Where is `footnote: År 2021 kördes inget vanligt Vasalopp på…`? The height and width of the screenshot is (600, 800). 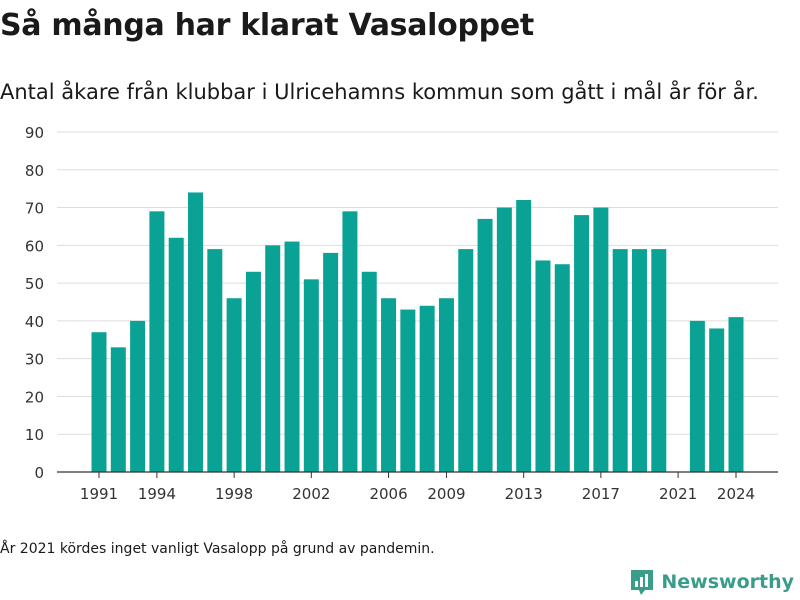
footnote: År 2021 kördes inget vanligt Vasalopp på… is located at coordinates (217, 549).